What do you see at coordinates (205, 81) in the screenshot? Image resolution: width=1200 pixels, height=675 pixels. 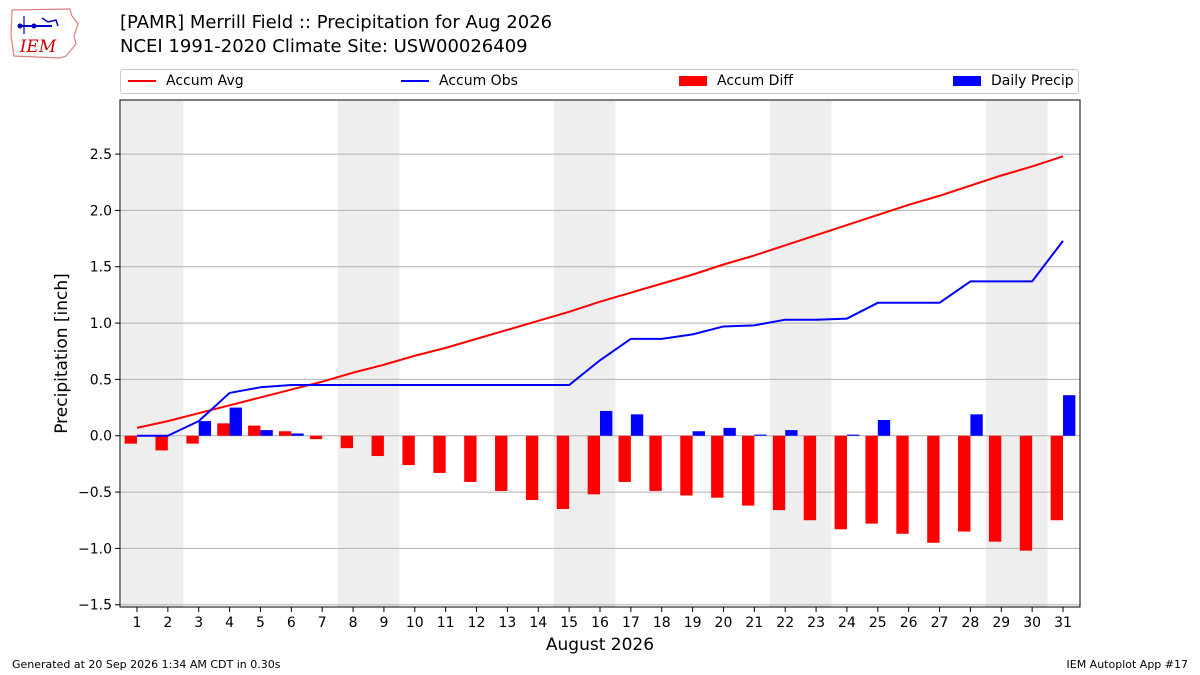 I see `legend-label-accum-avg: Accum Avg` at bounding box center [205, 81].